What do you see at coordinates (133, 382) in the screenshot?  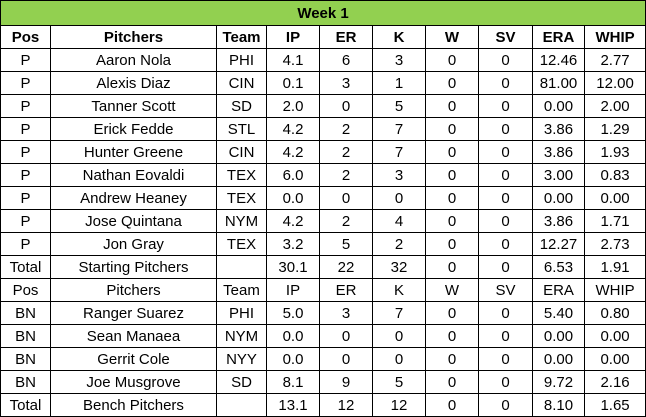 I see `pitcher-cell: Joe Musgrove` at bounding box center [133, 382].